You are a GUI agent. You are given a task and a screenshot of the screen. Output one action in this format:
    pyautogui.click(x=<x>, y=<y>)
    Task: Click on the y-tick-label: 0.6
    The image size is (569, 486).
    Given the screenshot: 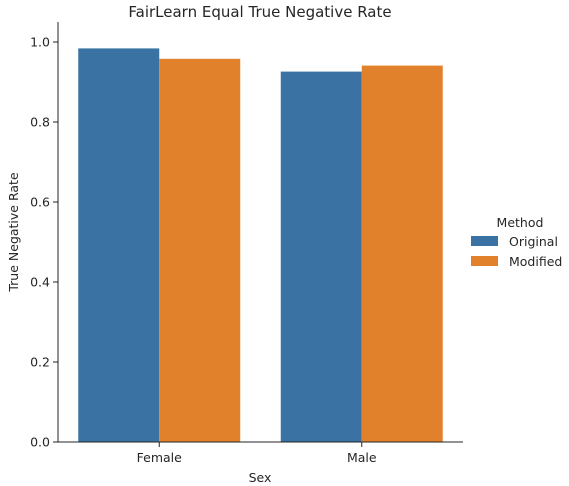 What is the action you would take?
    pyautogui.click(x=40, y=202)
    